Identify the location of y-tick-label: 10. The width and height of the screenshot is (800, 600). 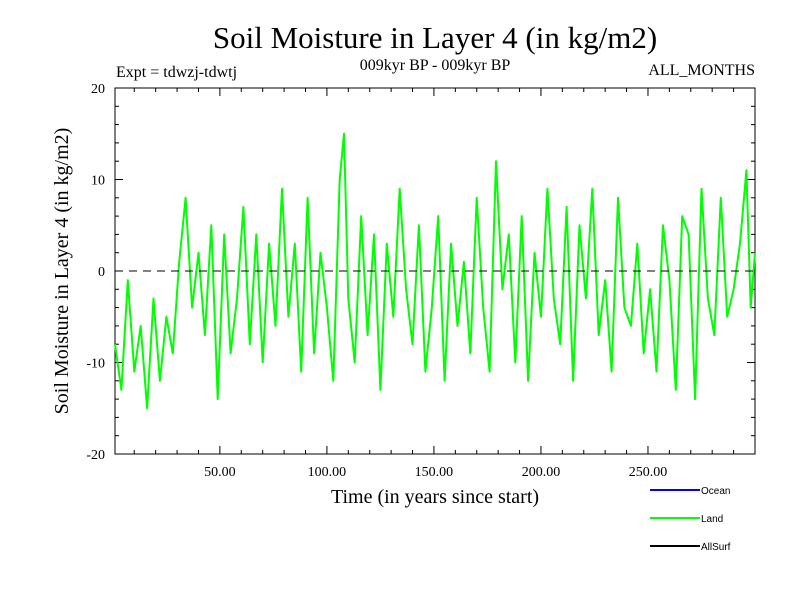
(98, 181).